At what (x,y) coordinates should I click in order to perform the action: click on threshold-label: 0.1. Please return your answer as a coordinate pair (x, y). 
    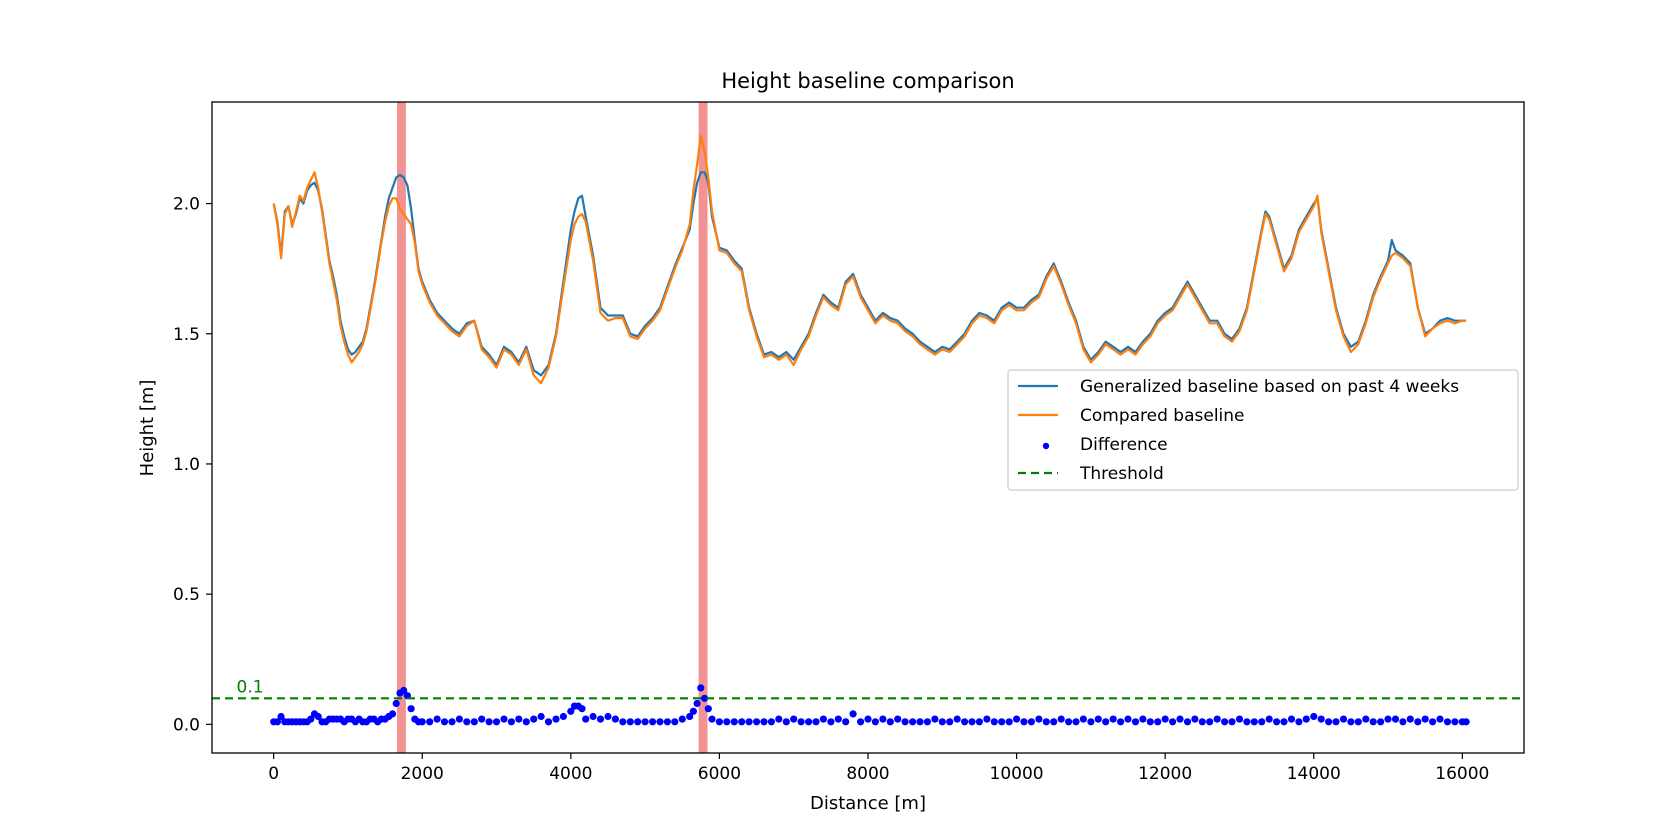
    Looking at the image, I should click on (250, 687).